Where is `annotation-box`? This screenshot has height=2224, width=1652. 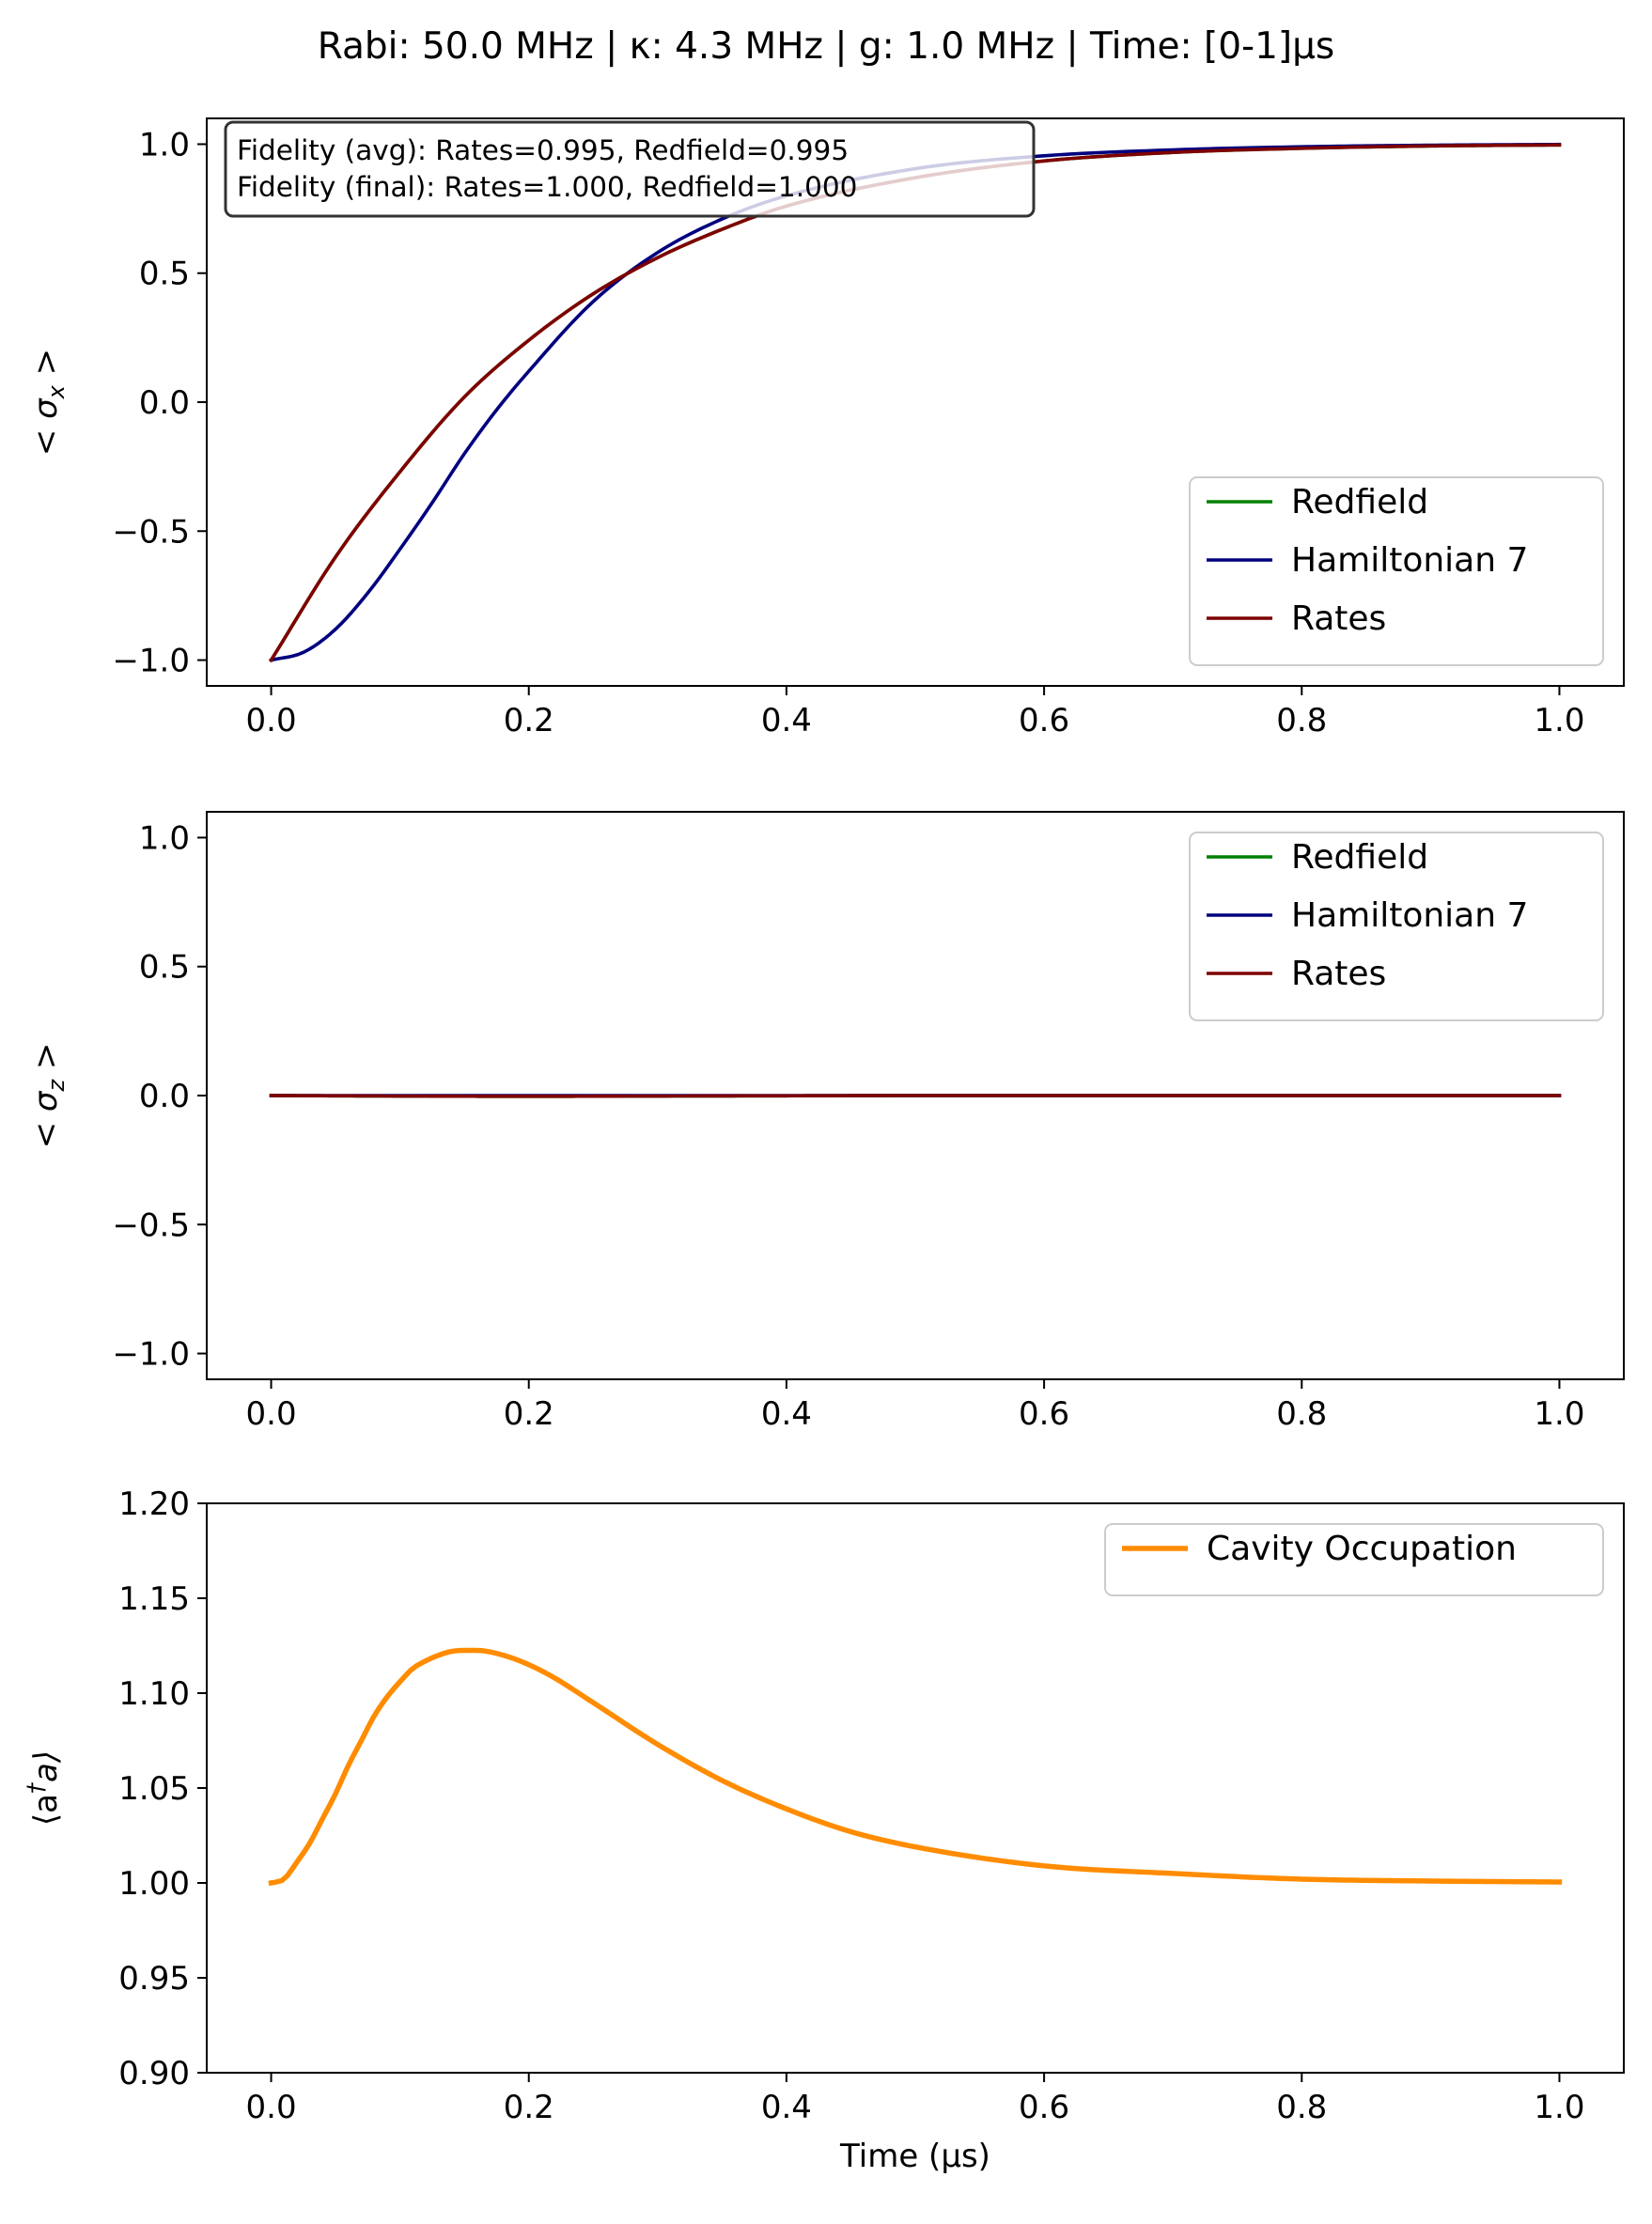
annotation-box is located at coordinates (630, 169).